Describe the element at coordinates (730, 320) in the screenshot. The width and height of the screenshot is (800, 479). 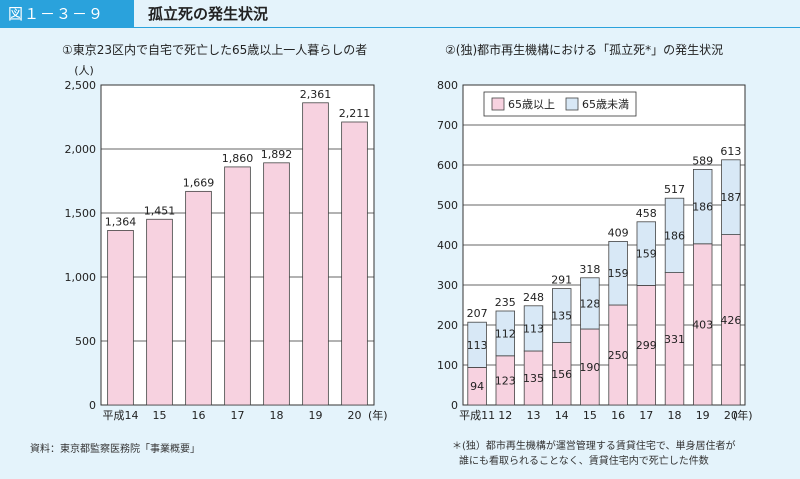
I see `chart2-value-label-65-over: 426` at that location.